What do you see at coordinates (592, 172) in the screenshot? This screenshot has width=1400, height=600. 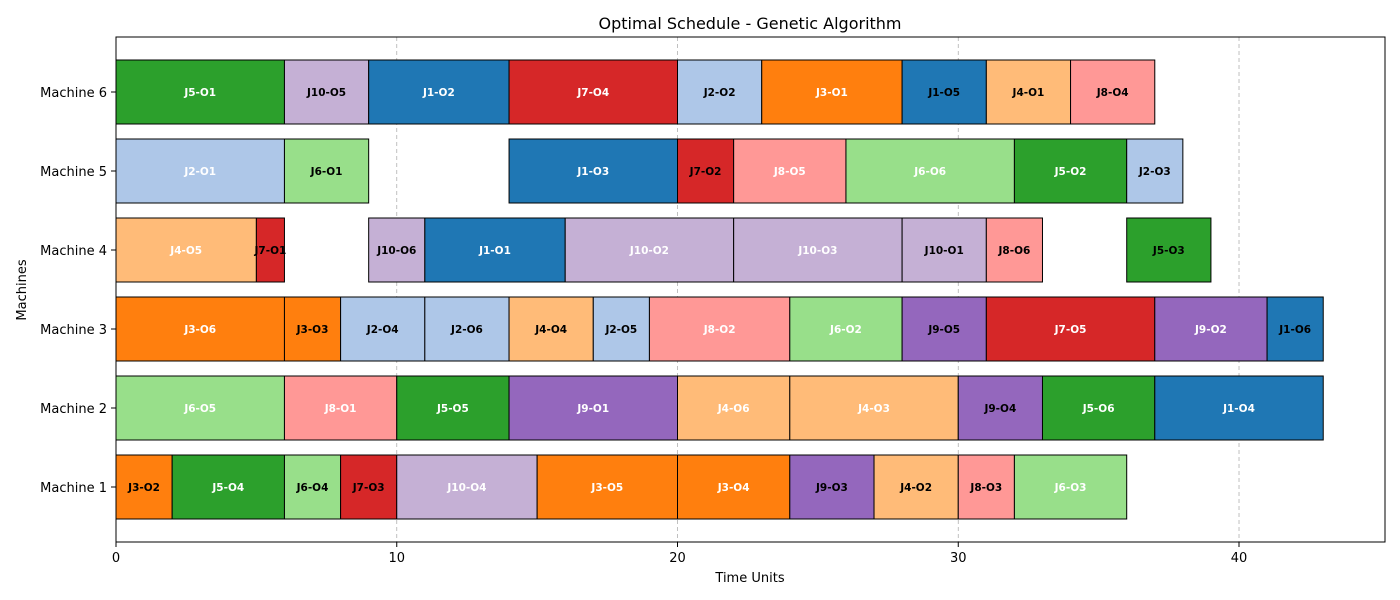 I see `task-bar-label: J1-O3` at bounding box center [592, 172].